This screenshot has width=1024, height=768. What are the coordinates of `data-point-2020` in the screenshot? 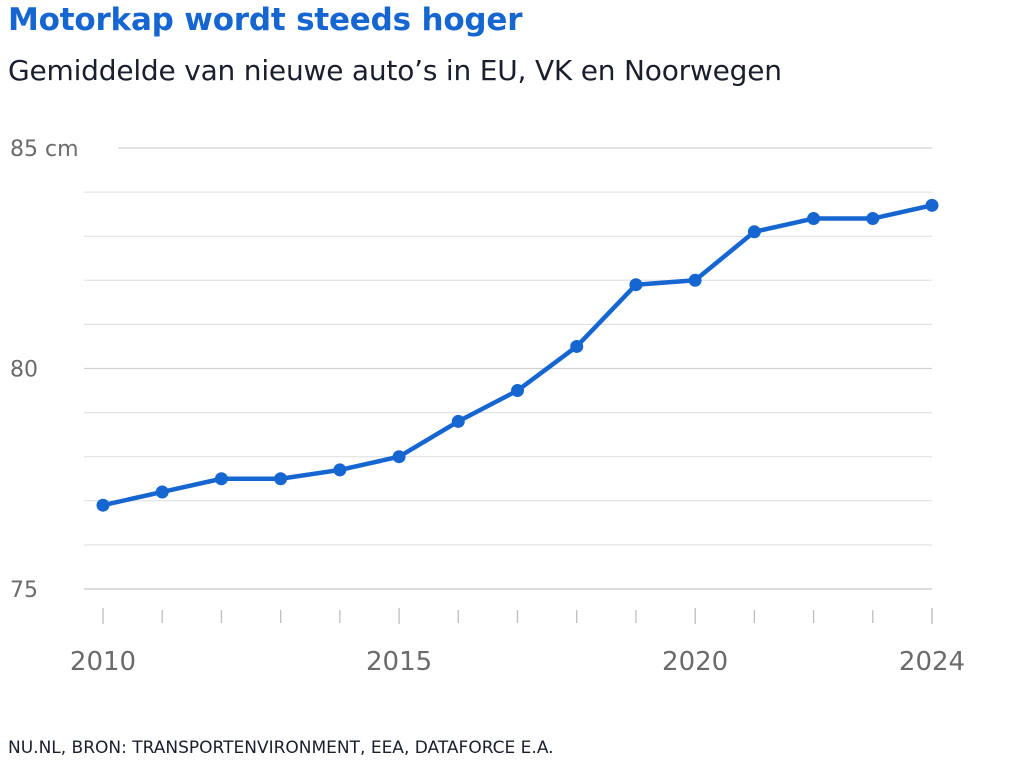 It's located at (695, 280).